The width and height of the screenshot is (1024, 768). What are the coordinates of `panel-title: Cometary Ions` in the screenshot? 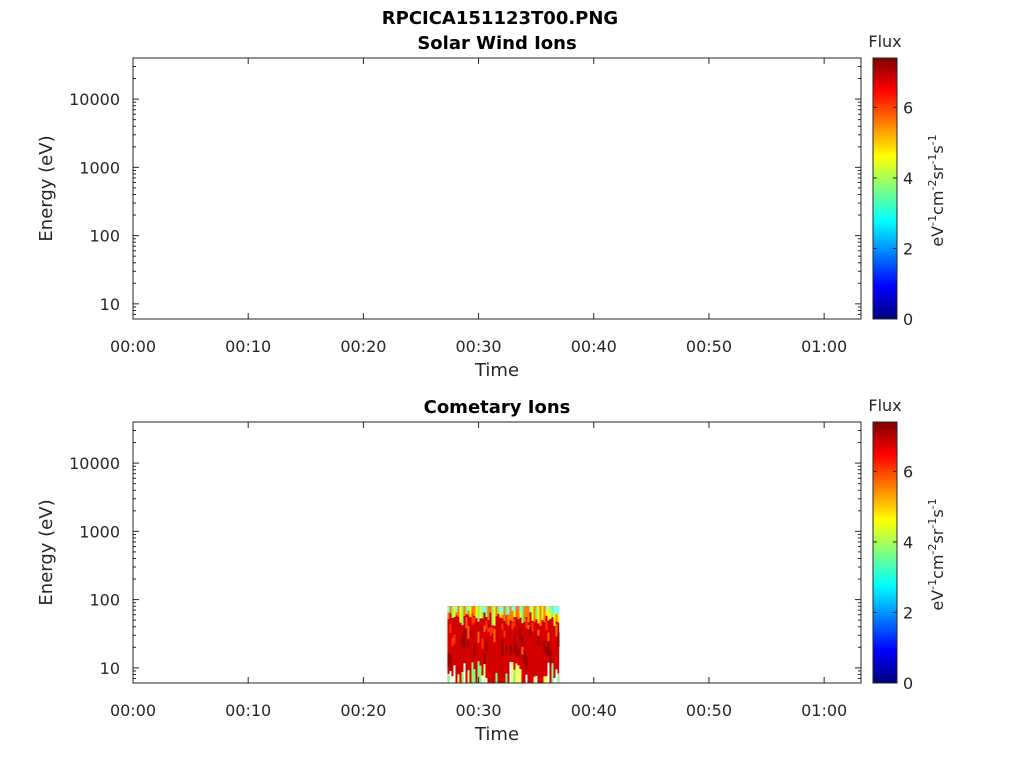 It's located at (497, 407).